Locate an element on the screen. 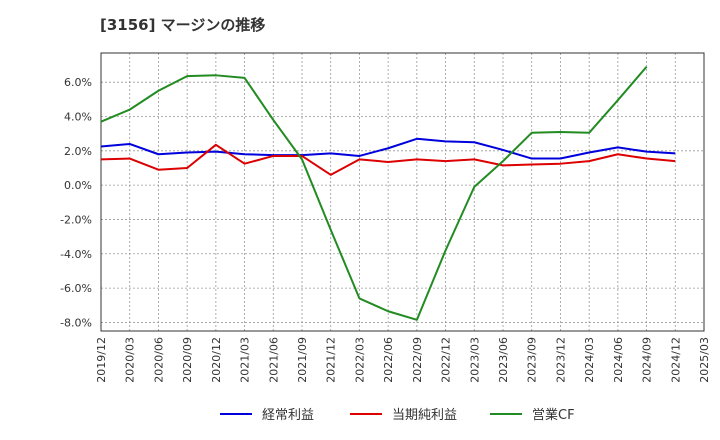 This screenshot has width=720, height=440. x-tick-label: 2022/06 is located at coordinates (388, 360).